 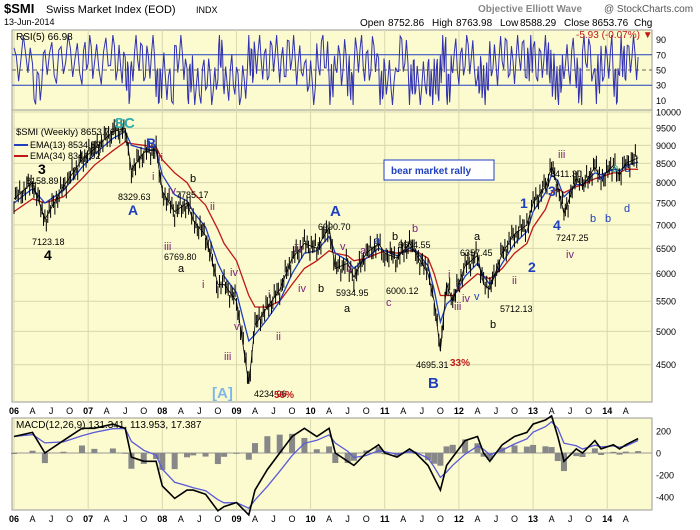 What do you see at coordinates (65, 145) in the screenshot?
I see `ema13-legend: EMA(13) 8534.53` at bounding box center [65, 145].